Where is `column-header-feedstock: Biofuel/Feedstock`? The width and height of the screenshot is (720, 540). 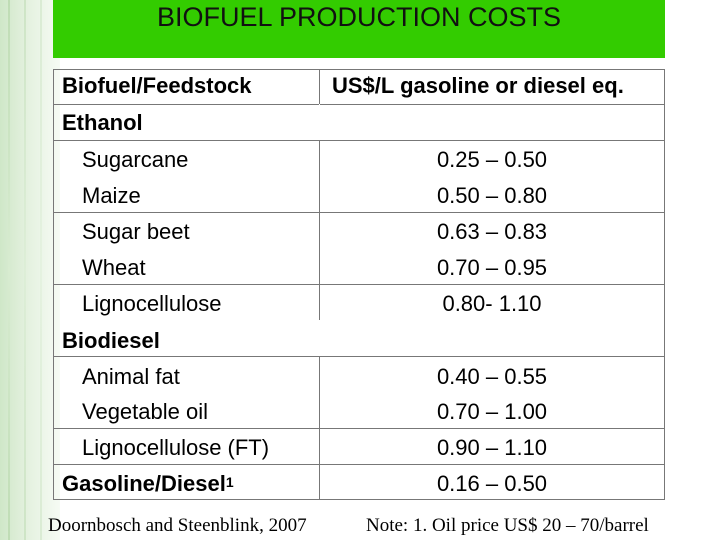
column-header-feedstock: Biofuel/Feedstock is located at coordinates (157, 85).